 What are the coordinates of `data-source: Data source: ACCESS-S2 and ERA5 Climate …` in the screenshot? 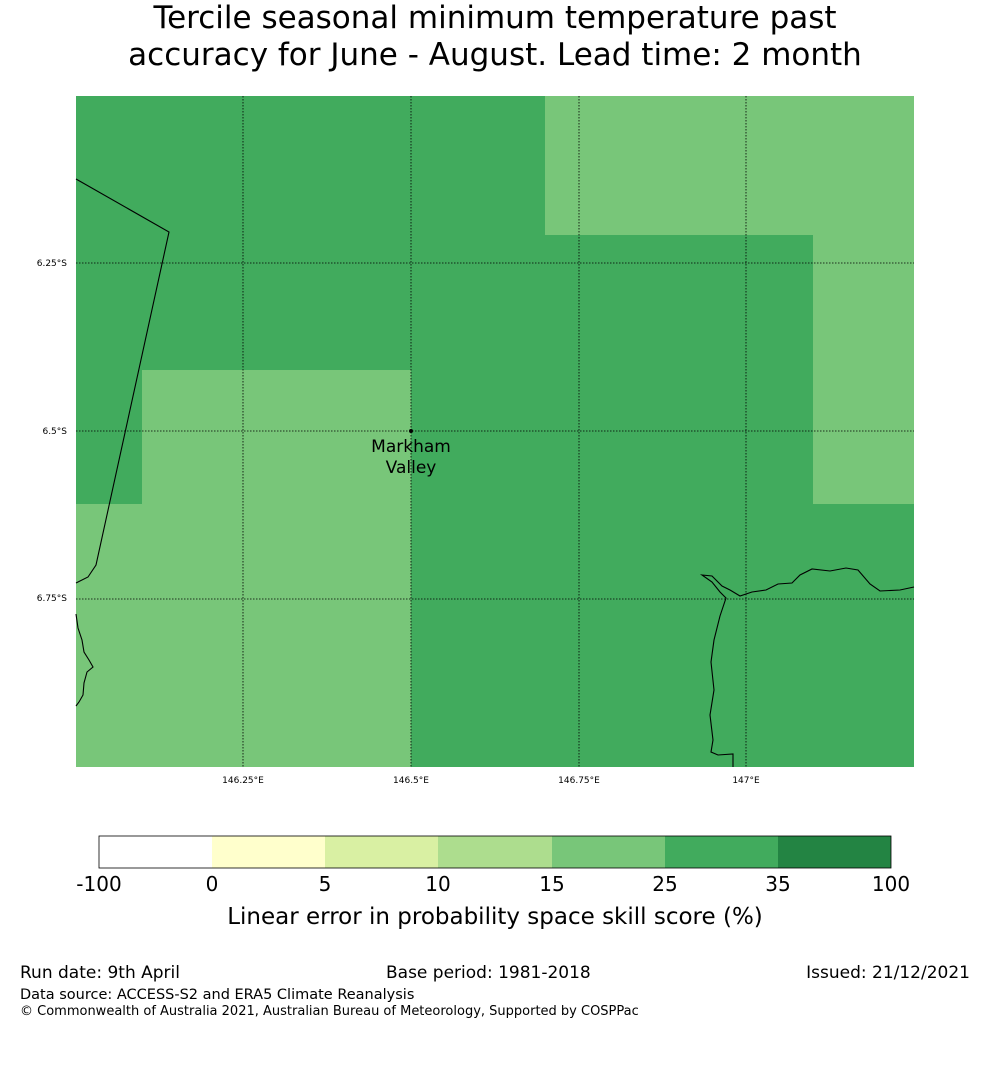 It's located at (217, 995).